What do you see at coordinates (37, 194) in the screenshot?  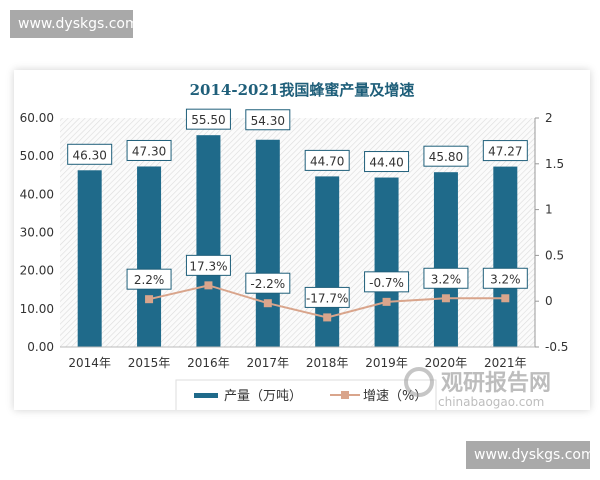 I see `y-left-tick: 40.00` at bounding box center [37, 194].